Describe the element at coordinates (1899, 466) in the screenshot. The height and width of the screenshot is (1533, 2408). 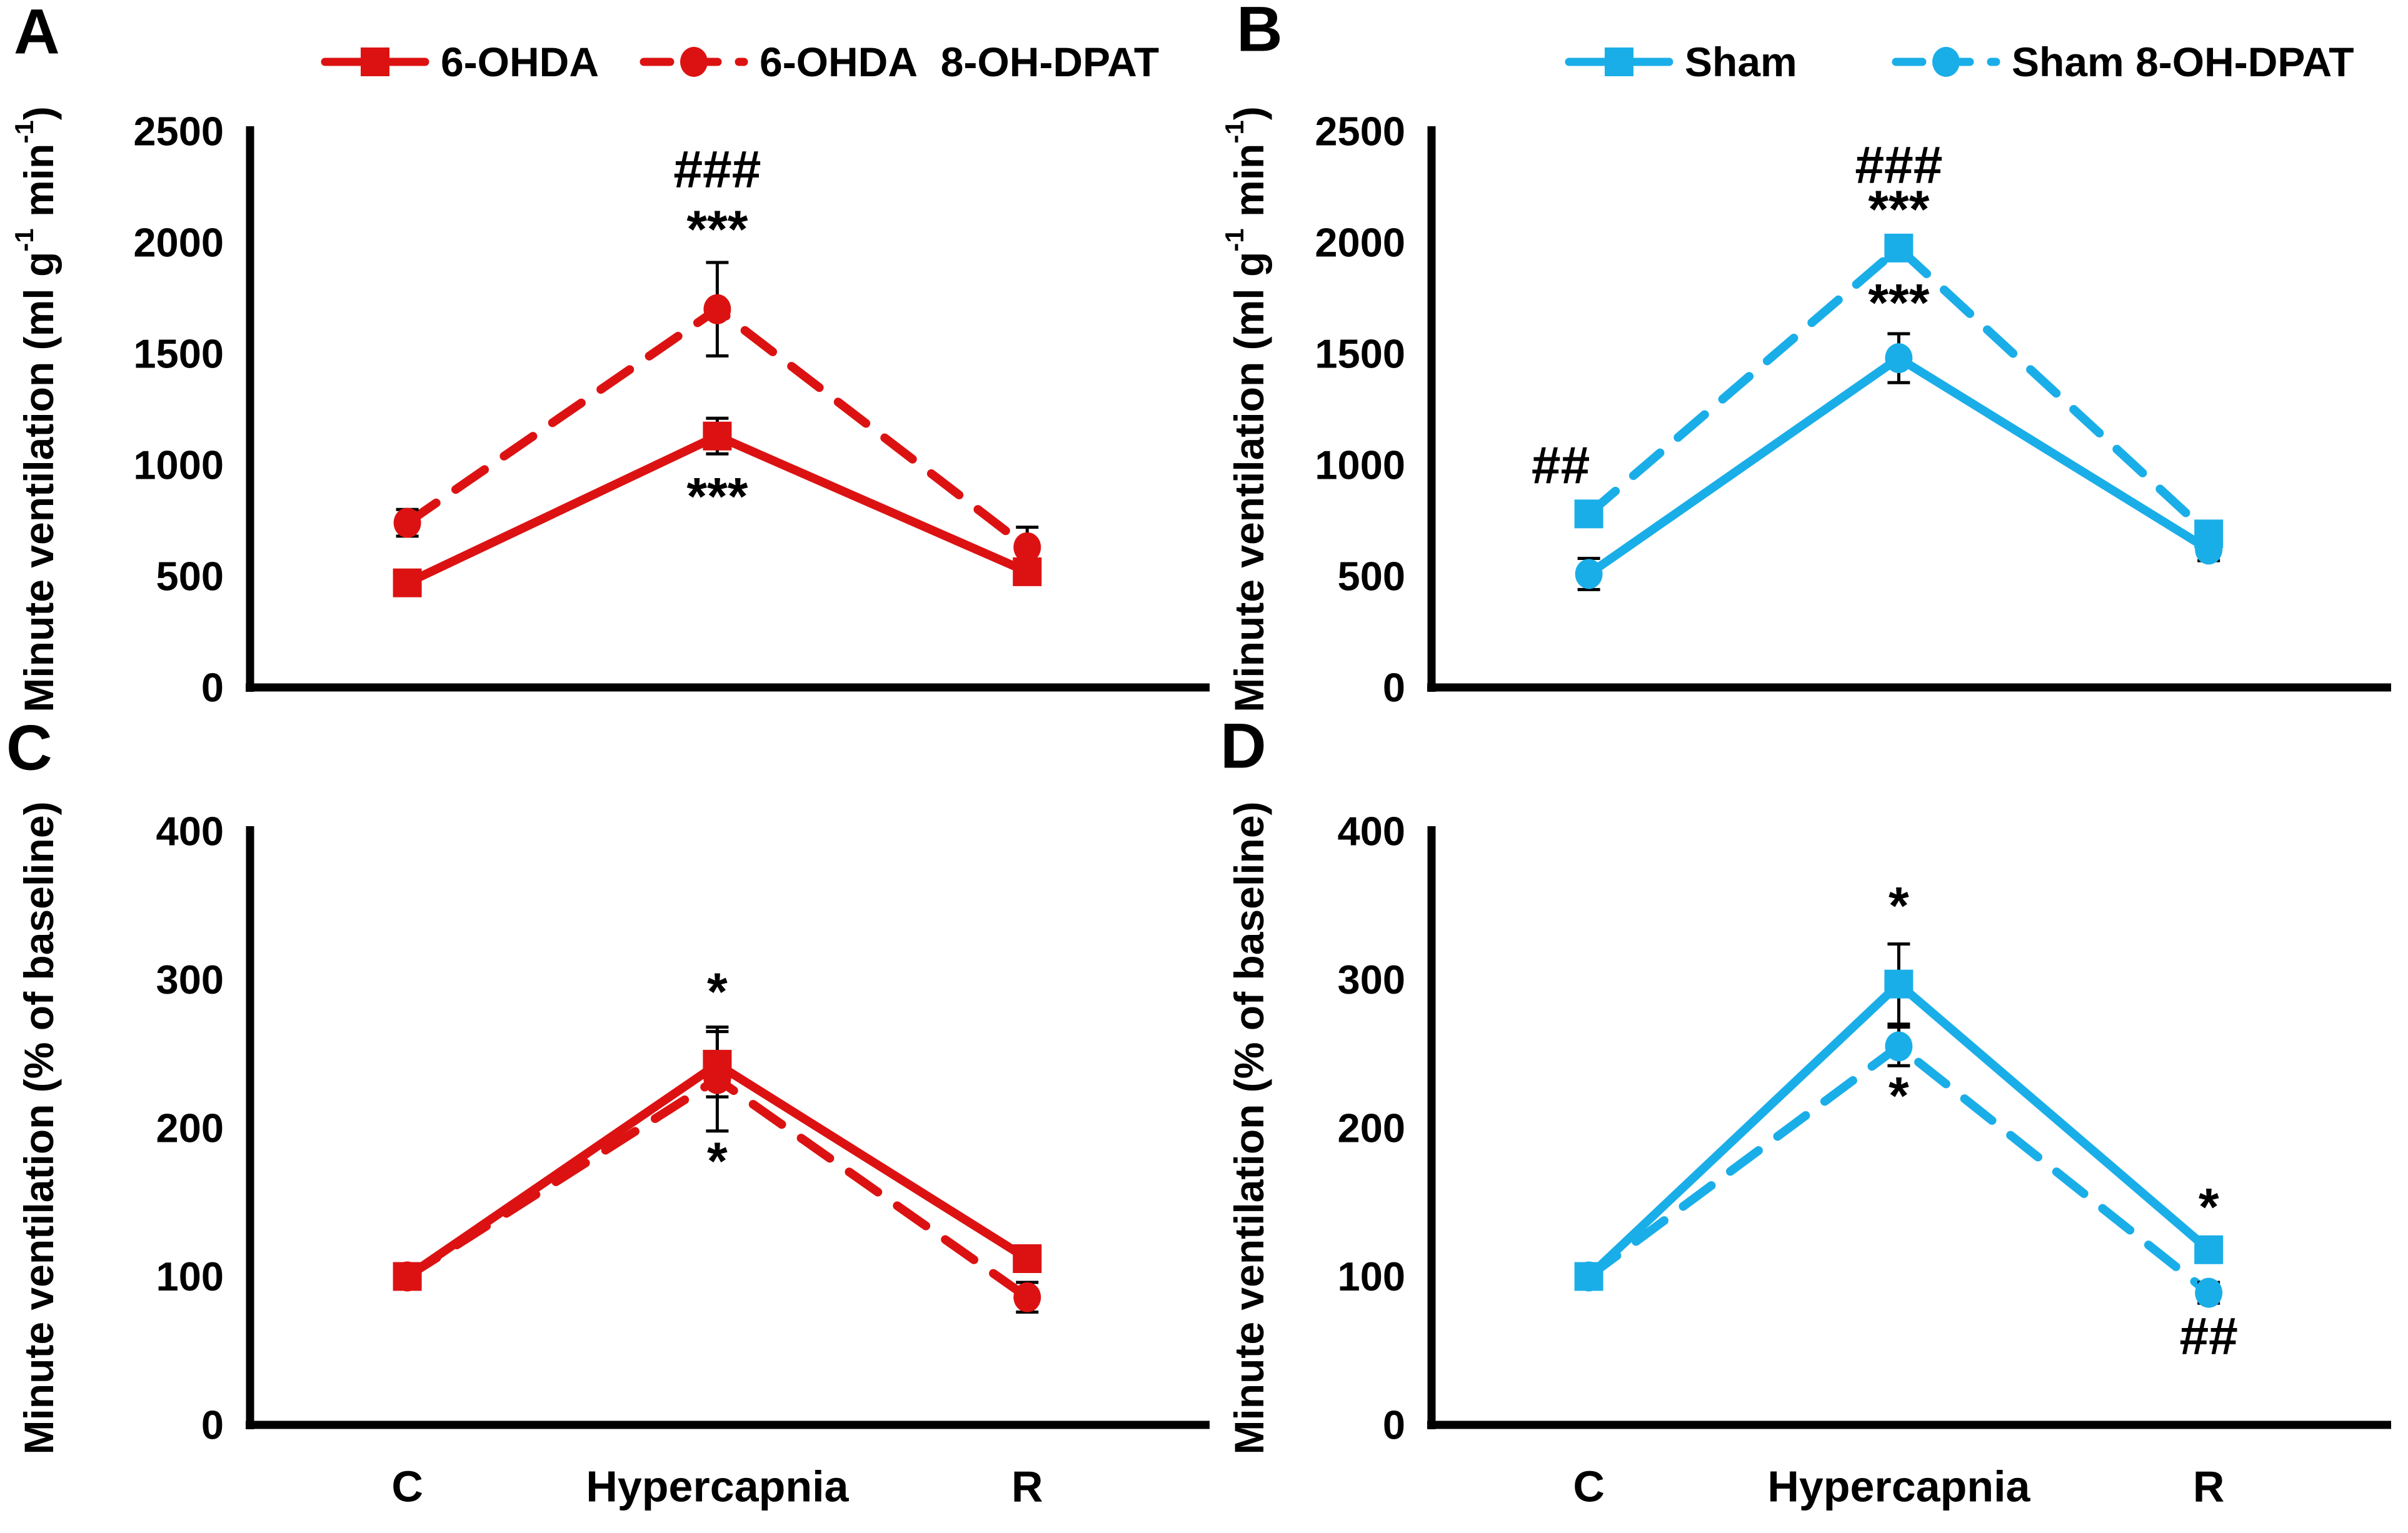
I see `series-line-Sham` at that location.